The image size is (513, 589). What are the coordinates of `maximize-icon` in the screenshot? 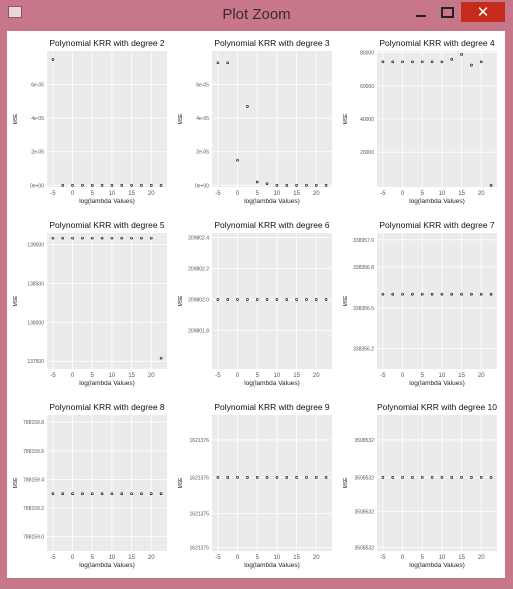 It's located at (447, 12).